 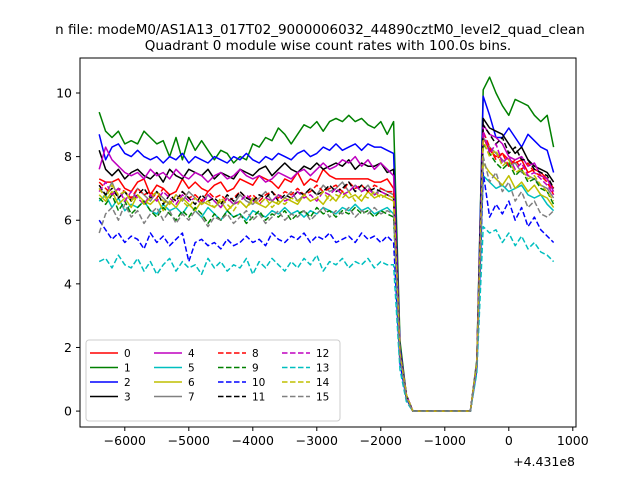 What do you see at coordinates (255, 354) in the screenshot?
I see `legend-label: 8` at bounding box center [255, 354].